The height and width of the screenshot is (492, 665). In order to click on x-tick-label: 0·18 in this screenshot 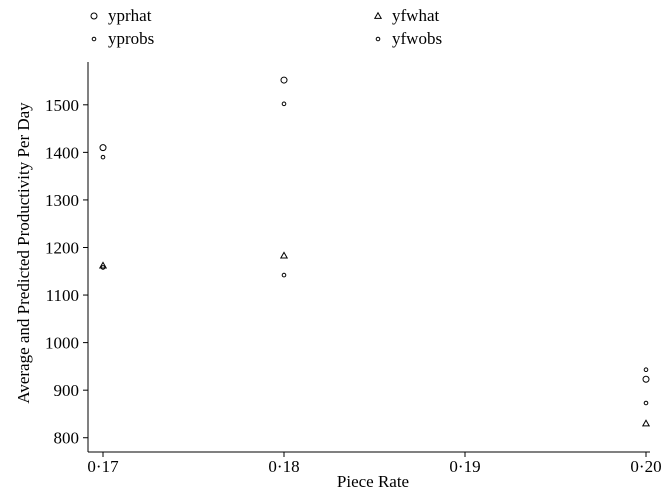, I will do `click(283, 466)`.